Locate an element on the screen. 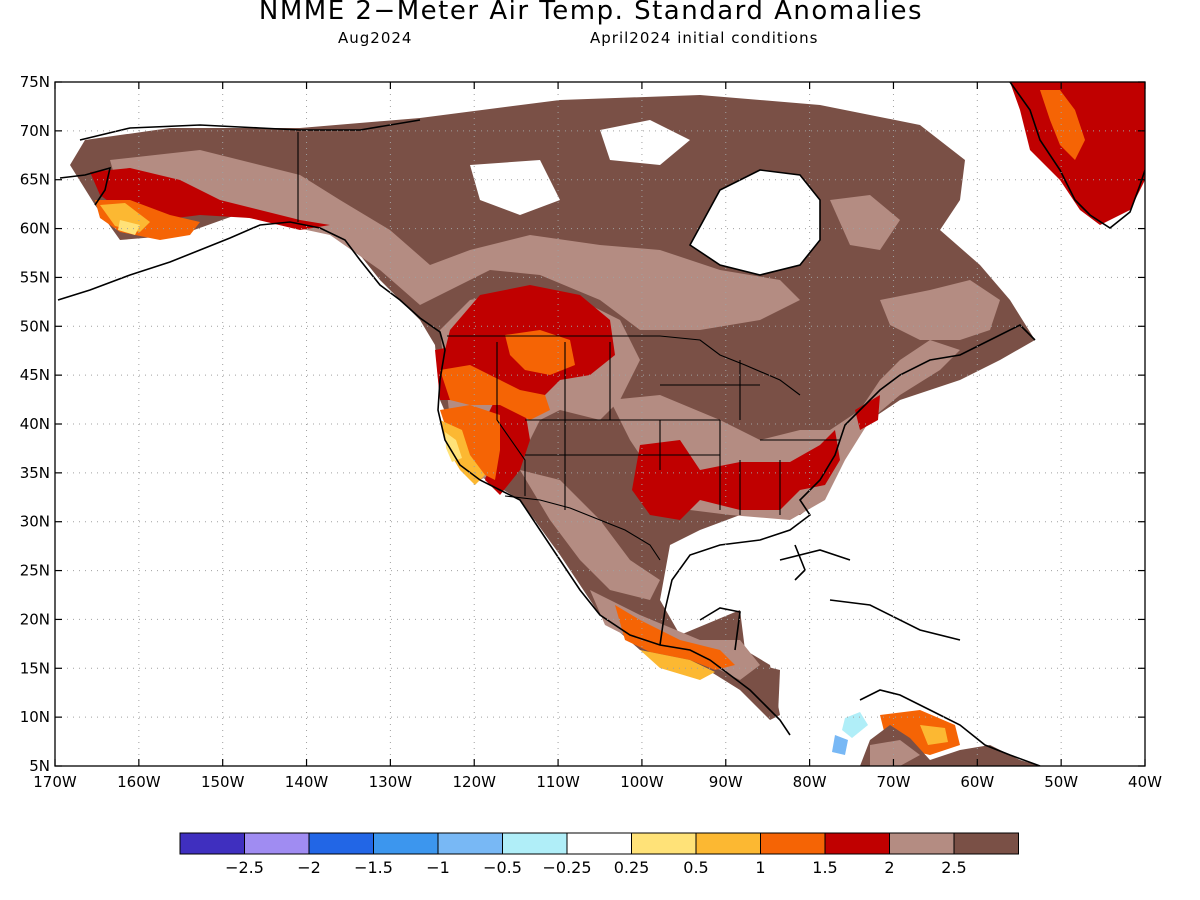  colorbar-label: 2 is located at coordinates (889, 867).